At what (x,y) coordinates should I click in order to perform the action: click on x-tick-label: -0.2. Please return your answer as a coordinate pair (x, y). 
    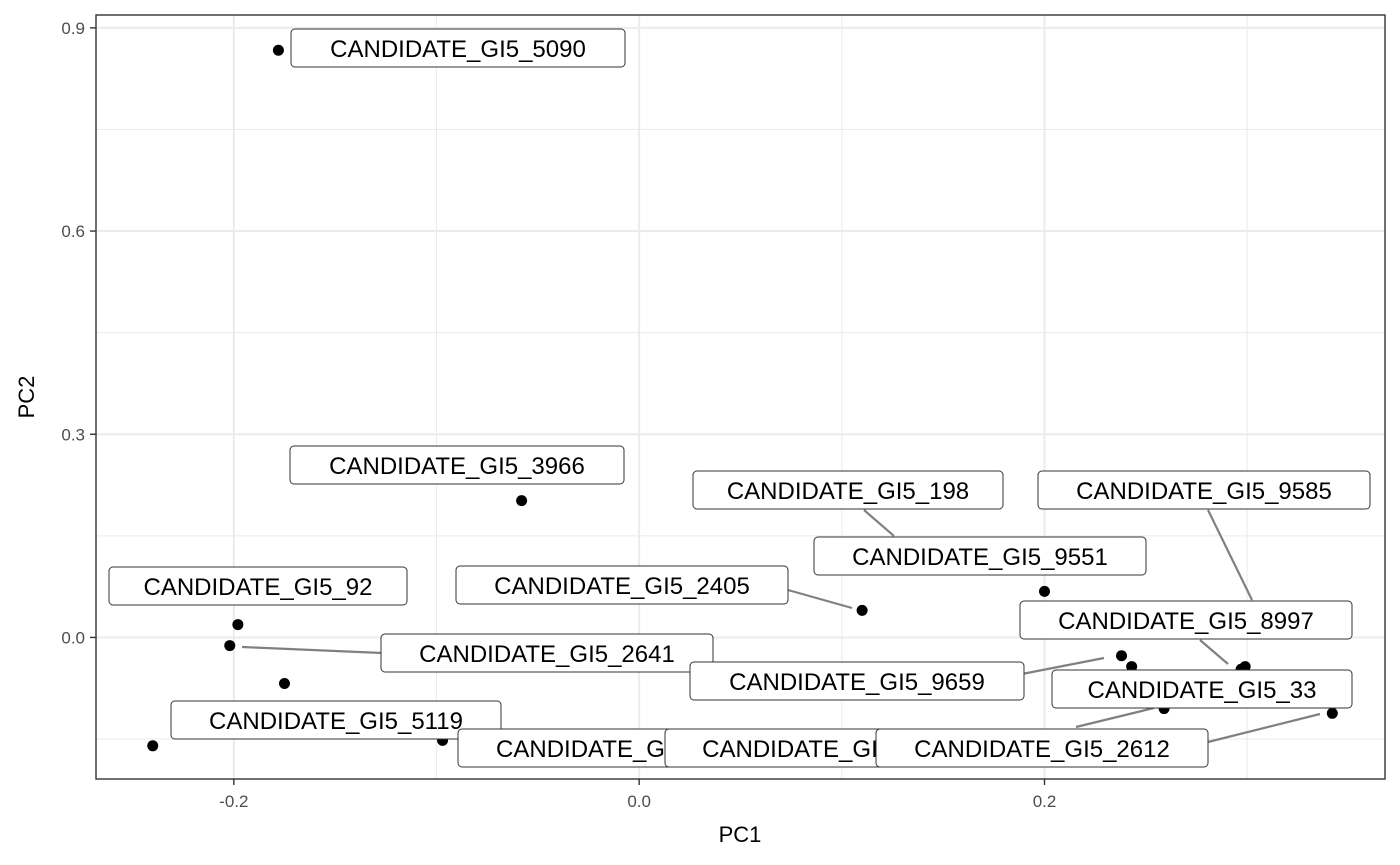
    Looking at the image, I should click on (233, 801).